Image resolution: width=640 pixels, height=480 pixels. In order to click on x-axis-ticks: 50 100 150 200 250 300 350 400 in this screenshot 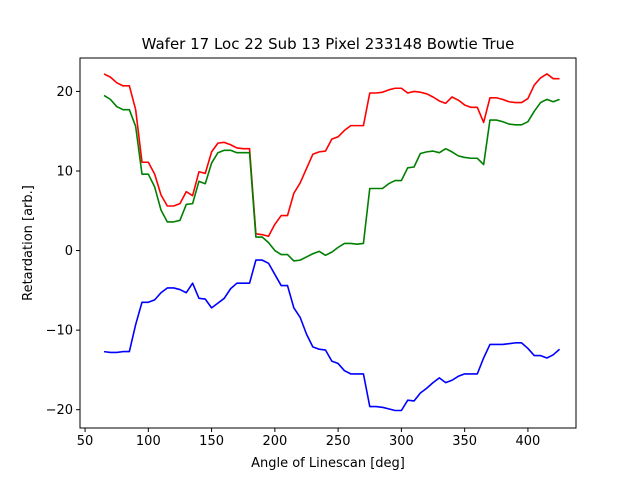, I will do `click(309, 438)`.